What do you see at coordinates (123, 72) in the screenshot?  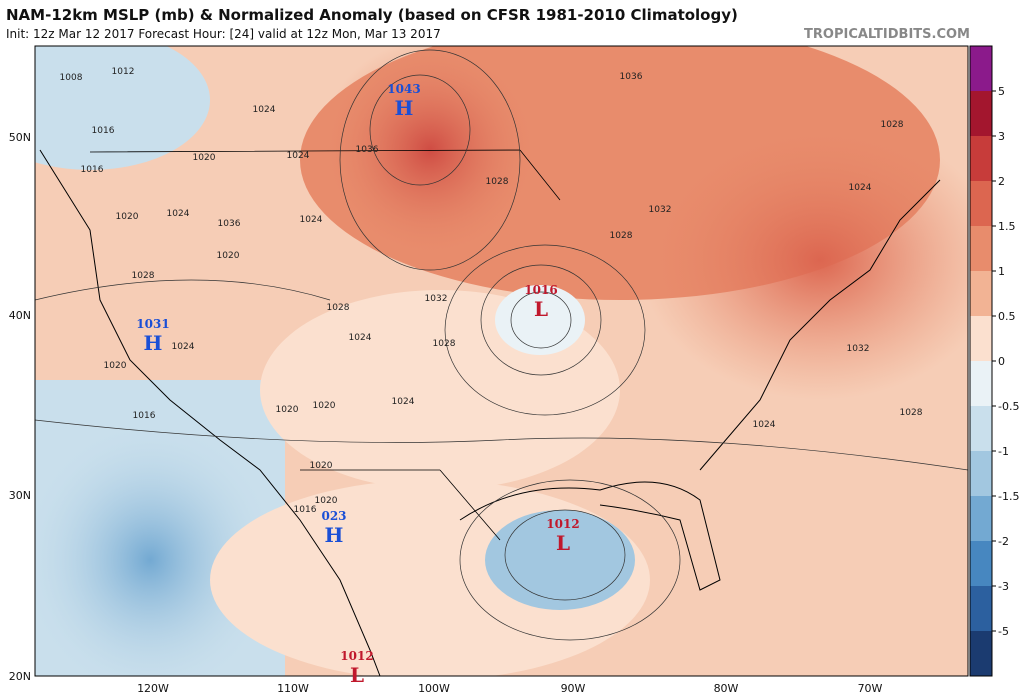 I see `contour-label: 1012` at bounding box center [123, 72].